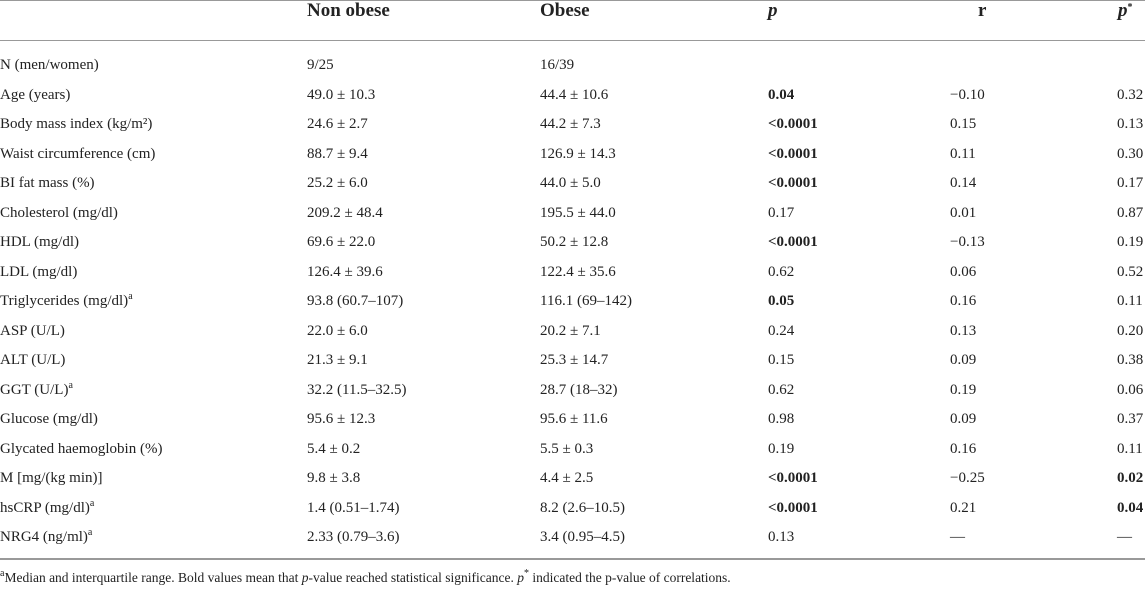  What do you see at coordinates (967, 94) in the screenshot?
I see `table-cell: −0.10` at bounding box center [967, 94].